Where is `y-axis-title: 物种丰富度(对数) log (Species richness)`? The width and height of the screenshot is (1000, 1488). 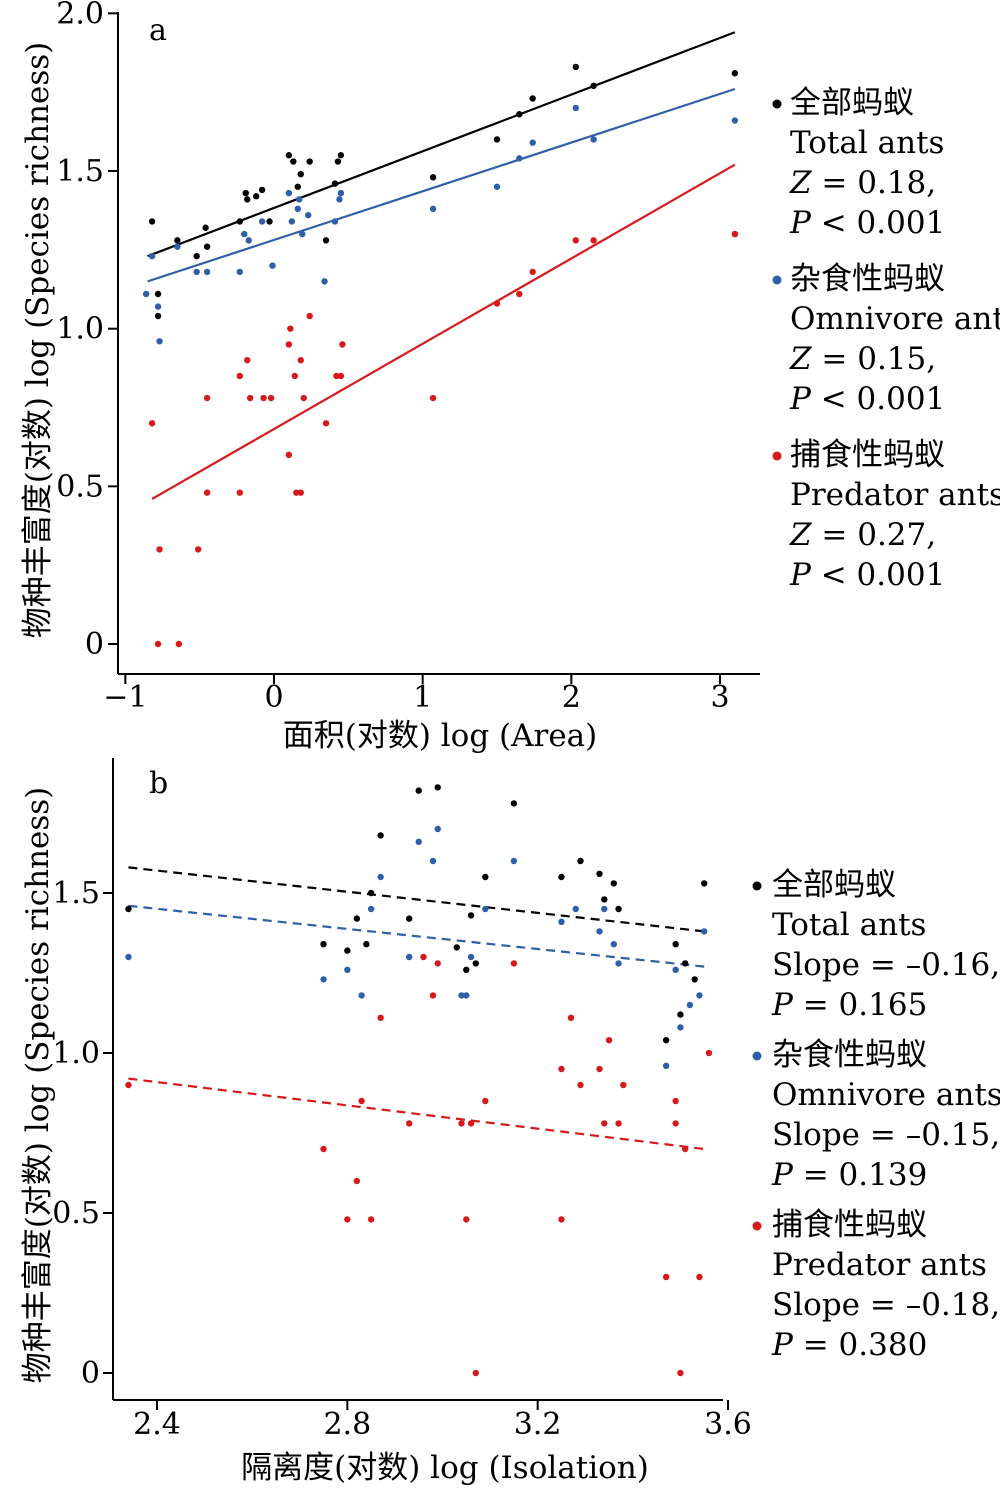
y-axis-title: 物种丰富度(对数) log (Species richness) is located at coordinates (38, 340).